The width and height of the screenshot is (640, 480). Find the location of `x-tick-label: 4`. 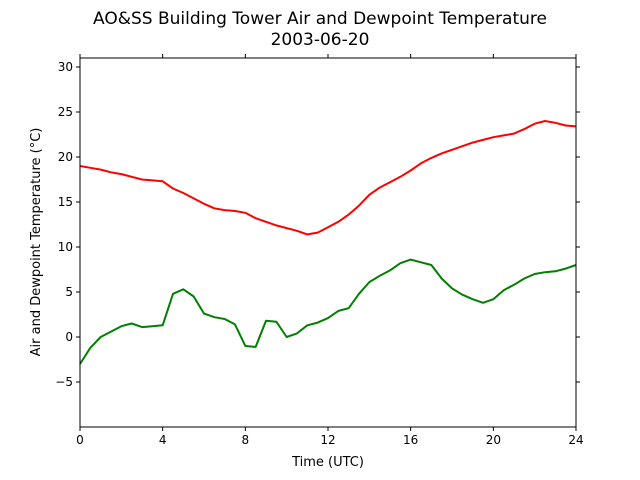

x-tick-label: 4 is located at coordinates (163, 440).